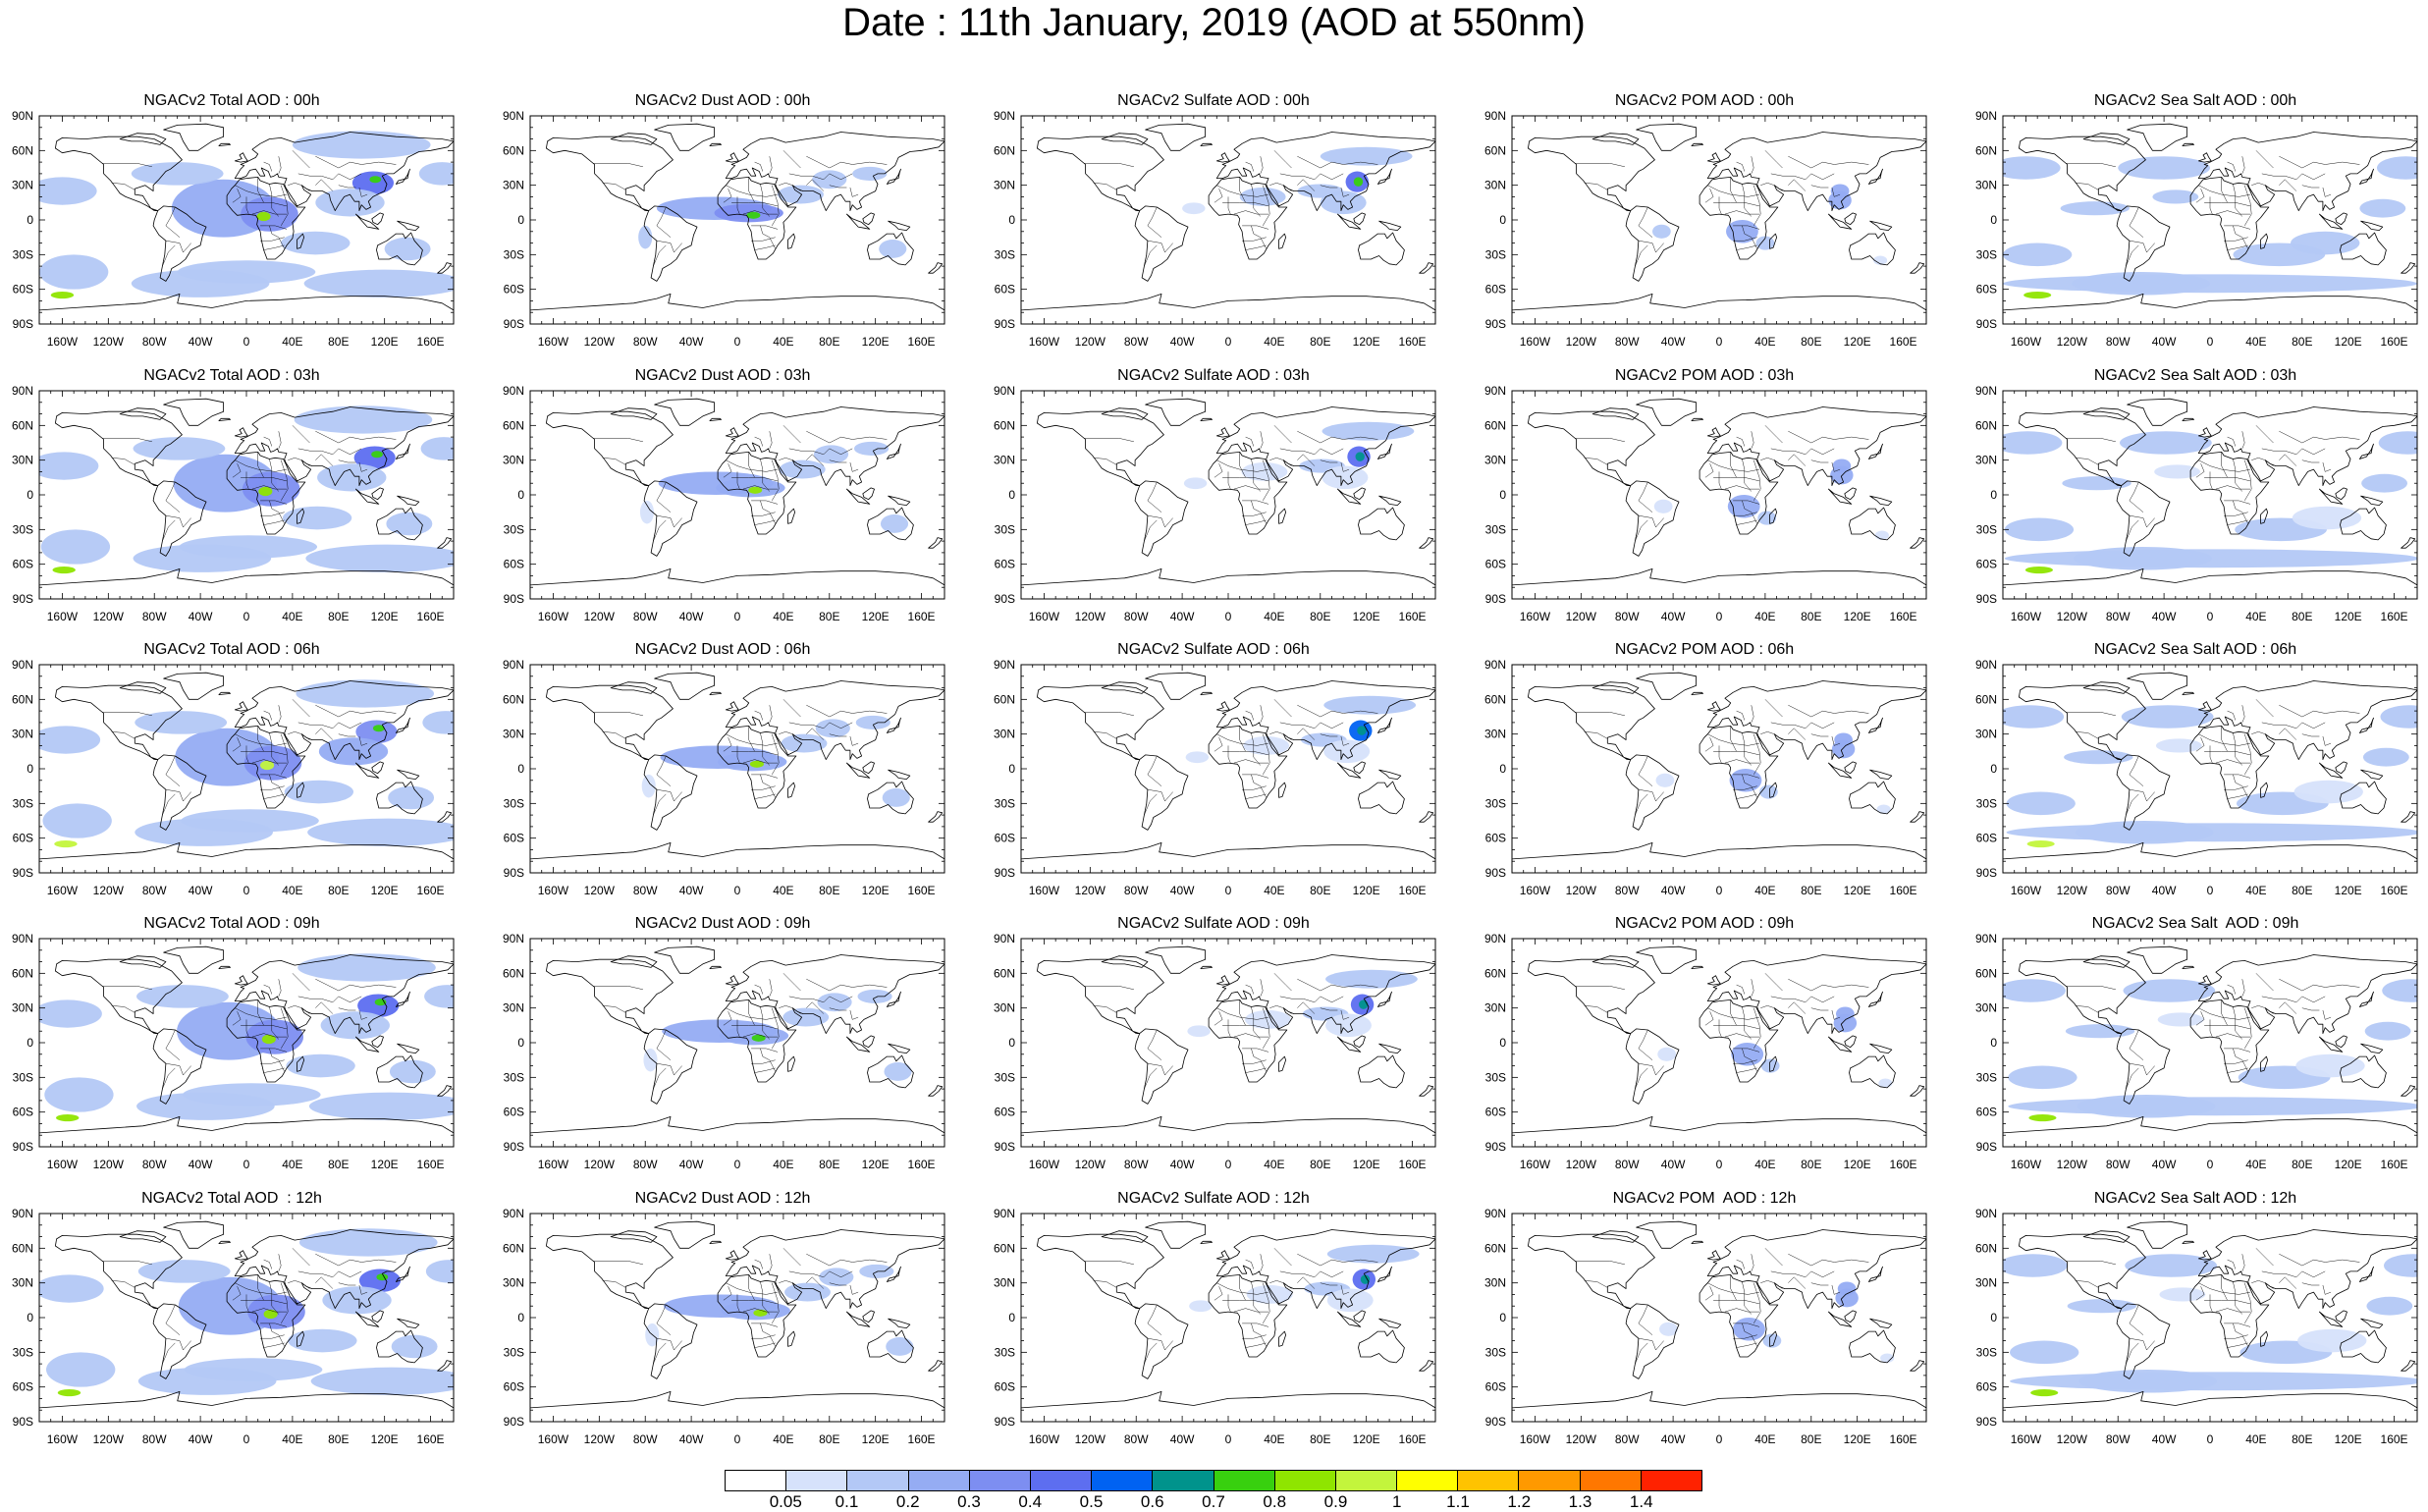 The width and height of the screenshot is (2428, 1512). Describe the element at coordinates (1214, 1199) in the screenshot. I see `panel-title: NGACv2 Sulfate AOD : 12h` at that location.